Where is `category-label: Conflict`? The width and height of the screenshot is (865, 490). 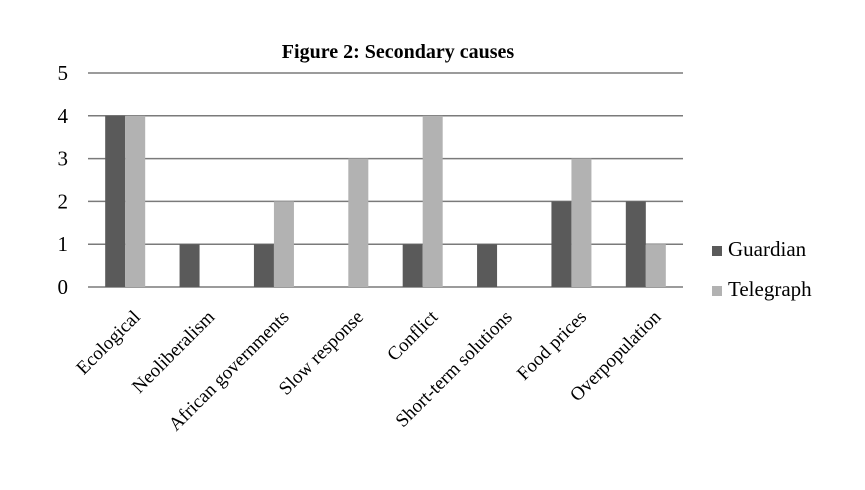
category-label: Conflict is located at coordinates (412, 335).